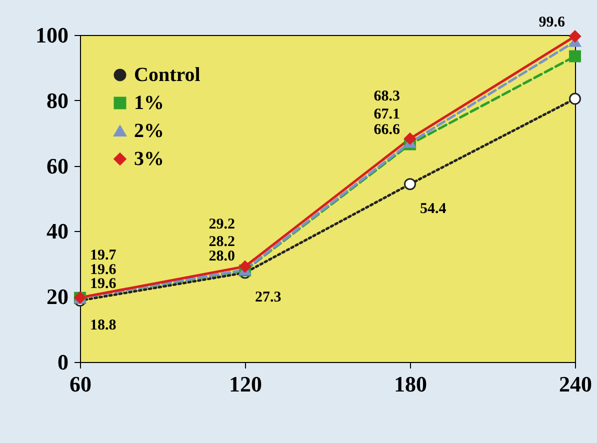 The image size is (597, 443). I want to click on legend-label: Control, so click(167, 75).